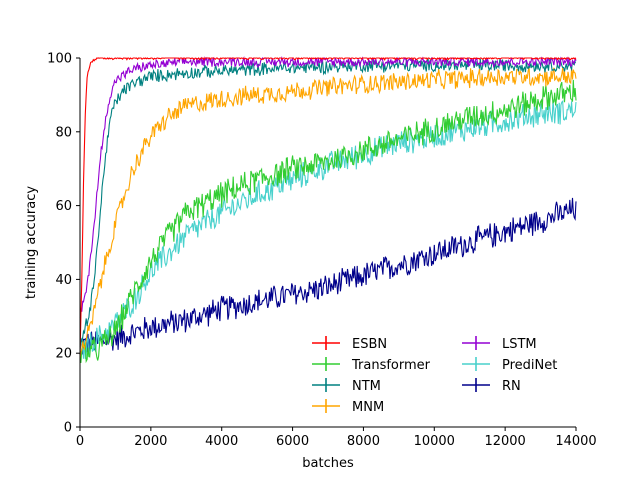 Image resolution: width=640 pixels, height=480 pixels. What do you see at coordinates (434, 375) in the screenshot?
I see `legend: ESBN LSTM Transformer PrediNet NTM RN MNM` at bounding box center [434, 375].